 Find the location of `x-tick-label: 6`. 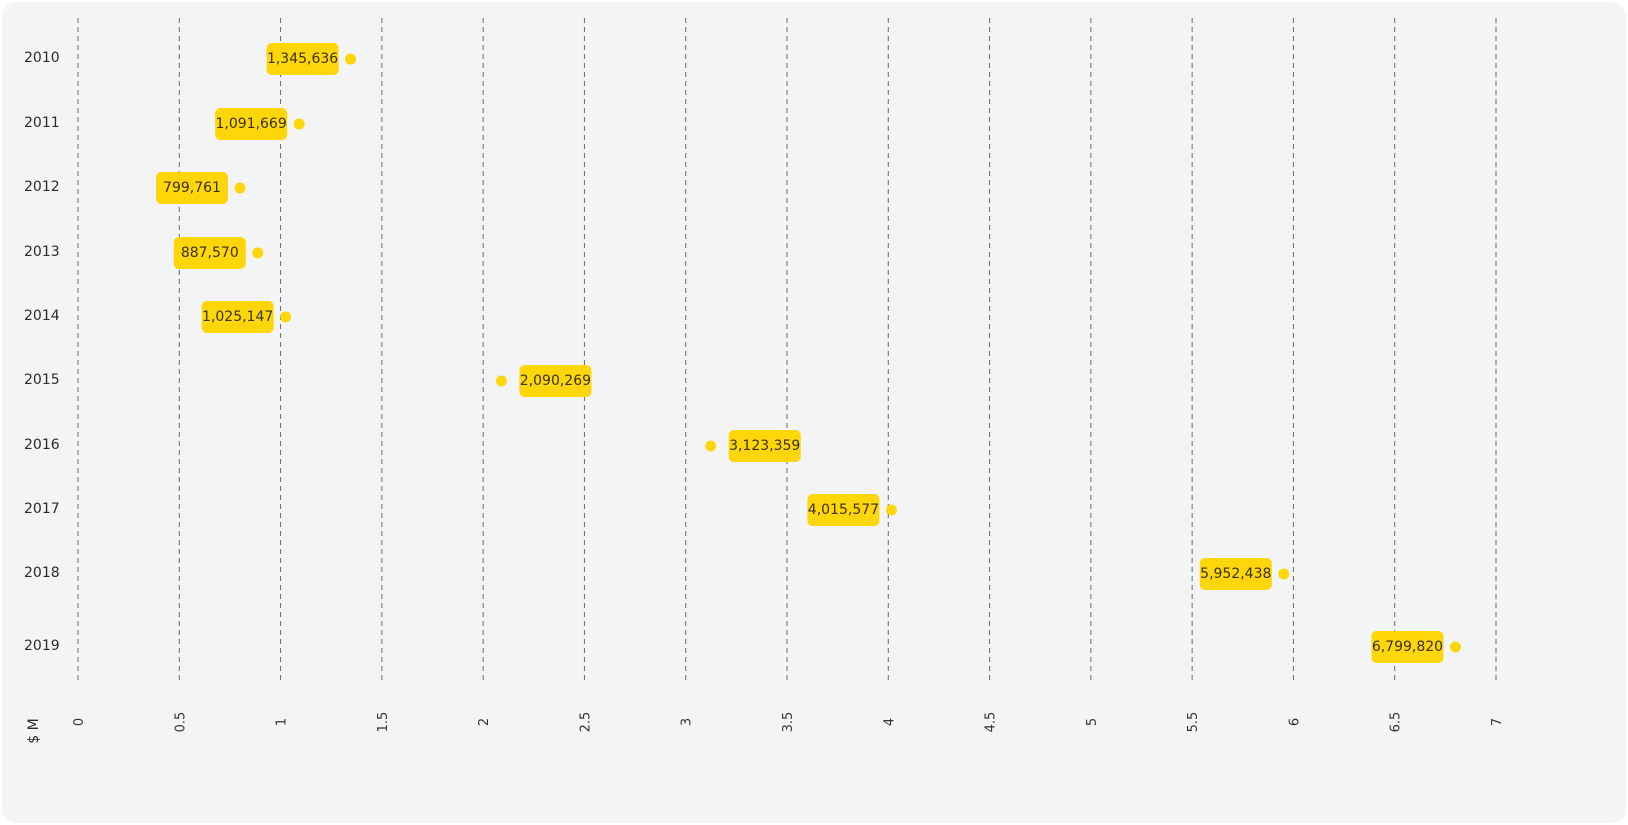

x-tick-label: 6 is located at coordinates (1294, 722).